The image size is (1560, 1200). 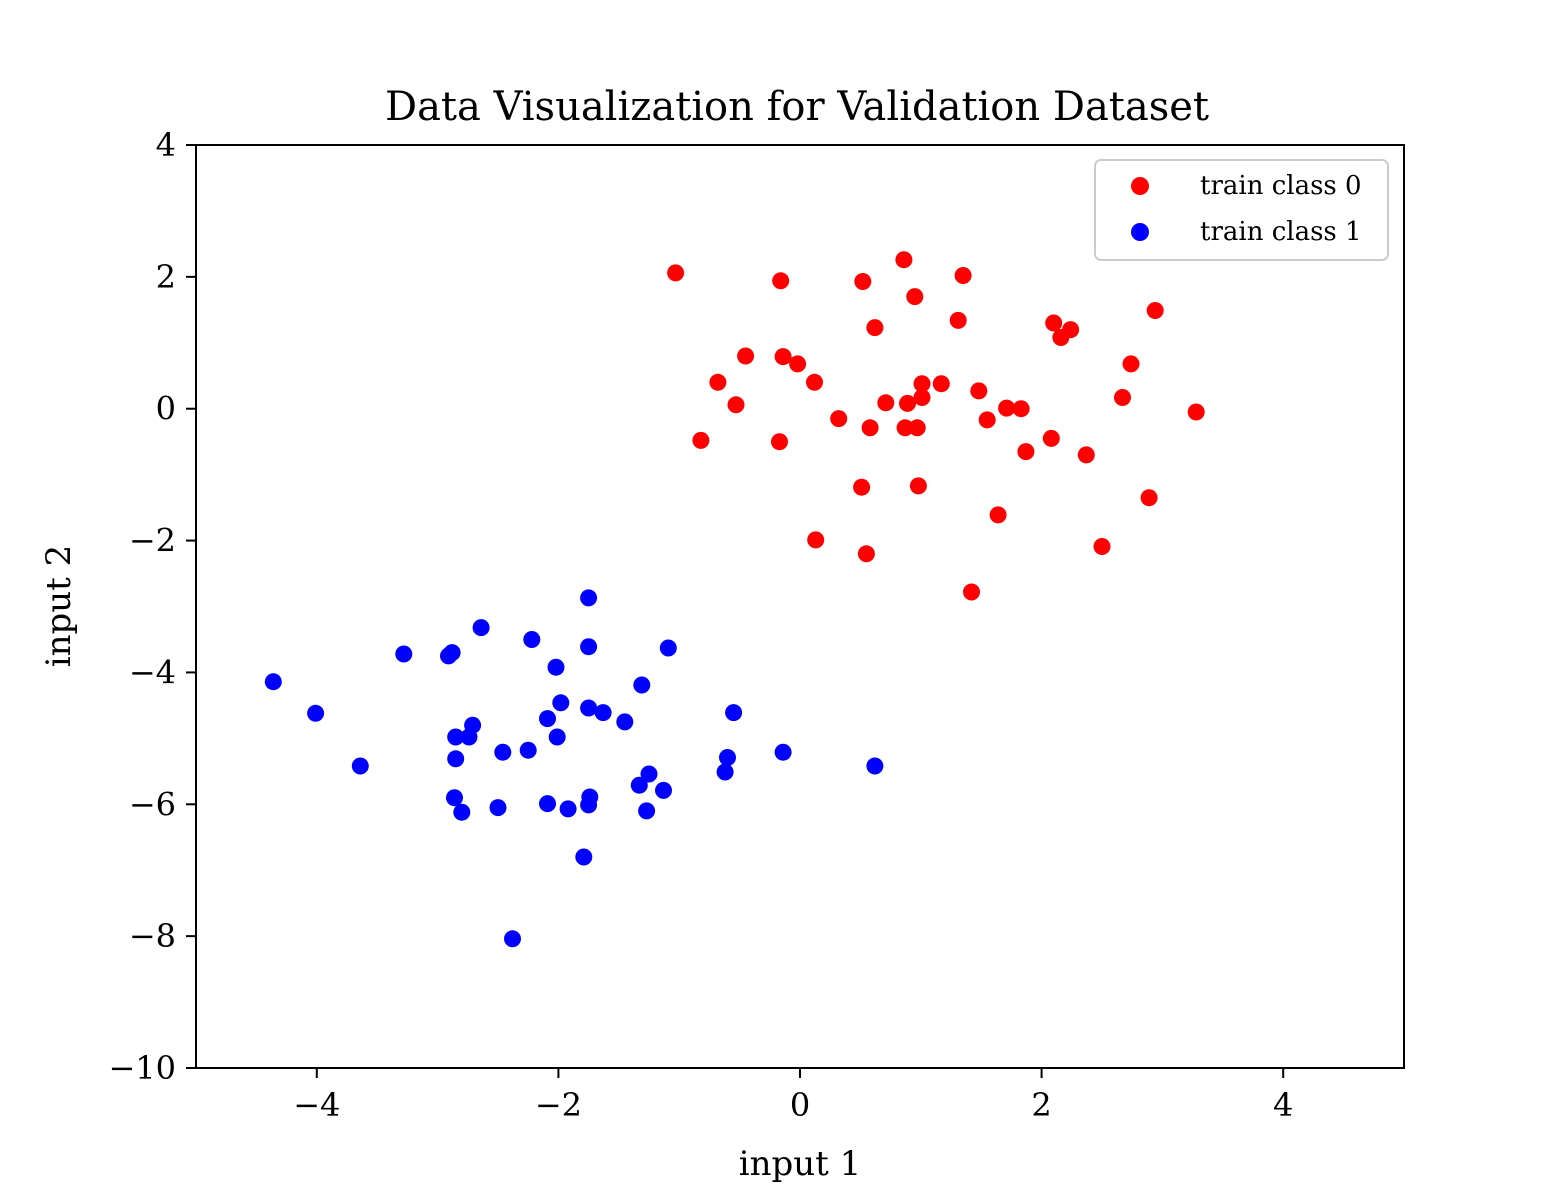 I want to click on y-tick-label: 2, so click(x=166, y=277).